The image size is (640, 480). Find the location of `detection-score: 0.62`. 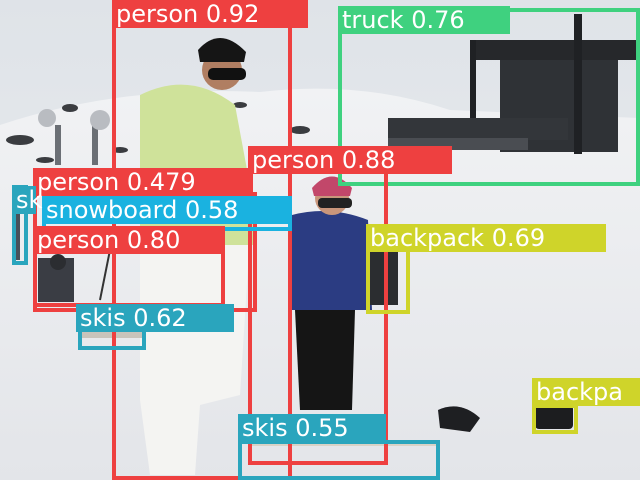

detection-score: 0.62 is located at coordinates (160, 318).